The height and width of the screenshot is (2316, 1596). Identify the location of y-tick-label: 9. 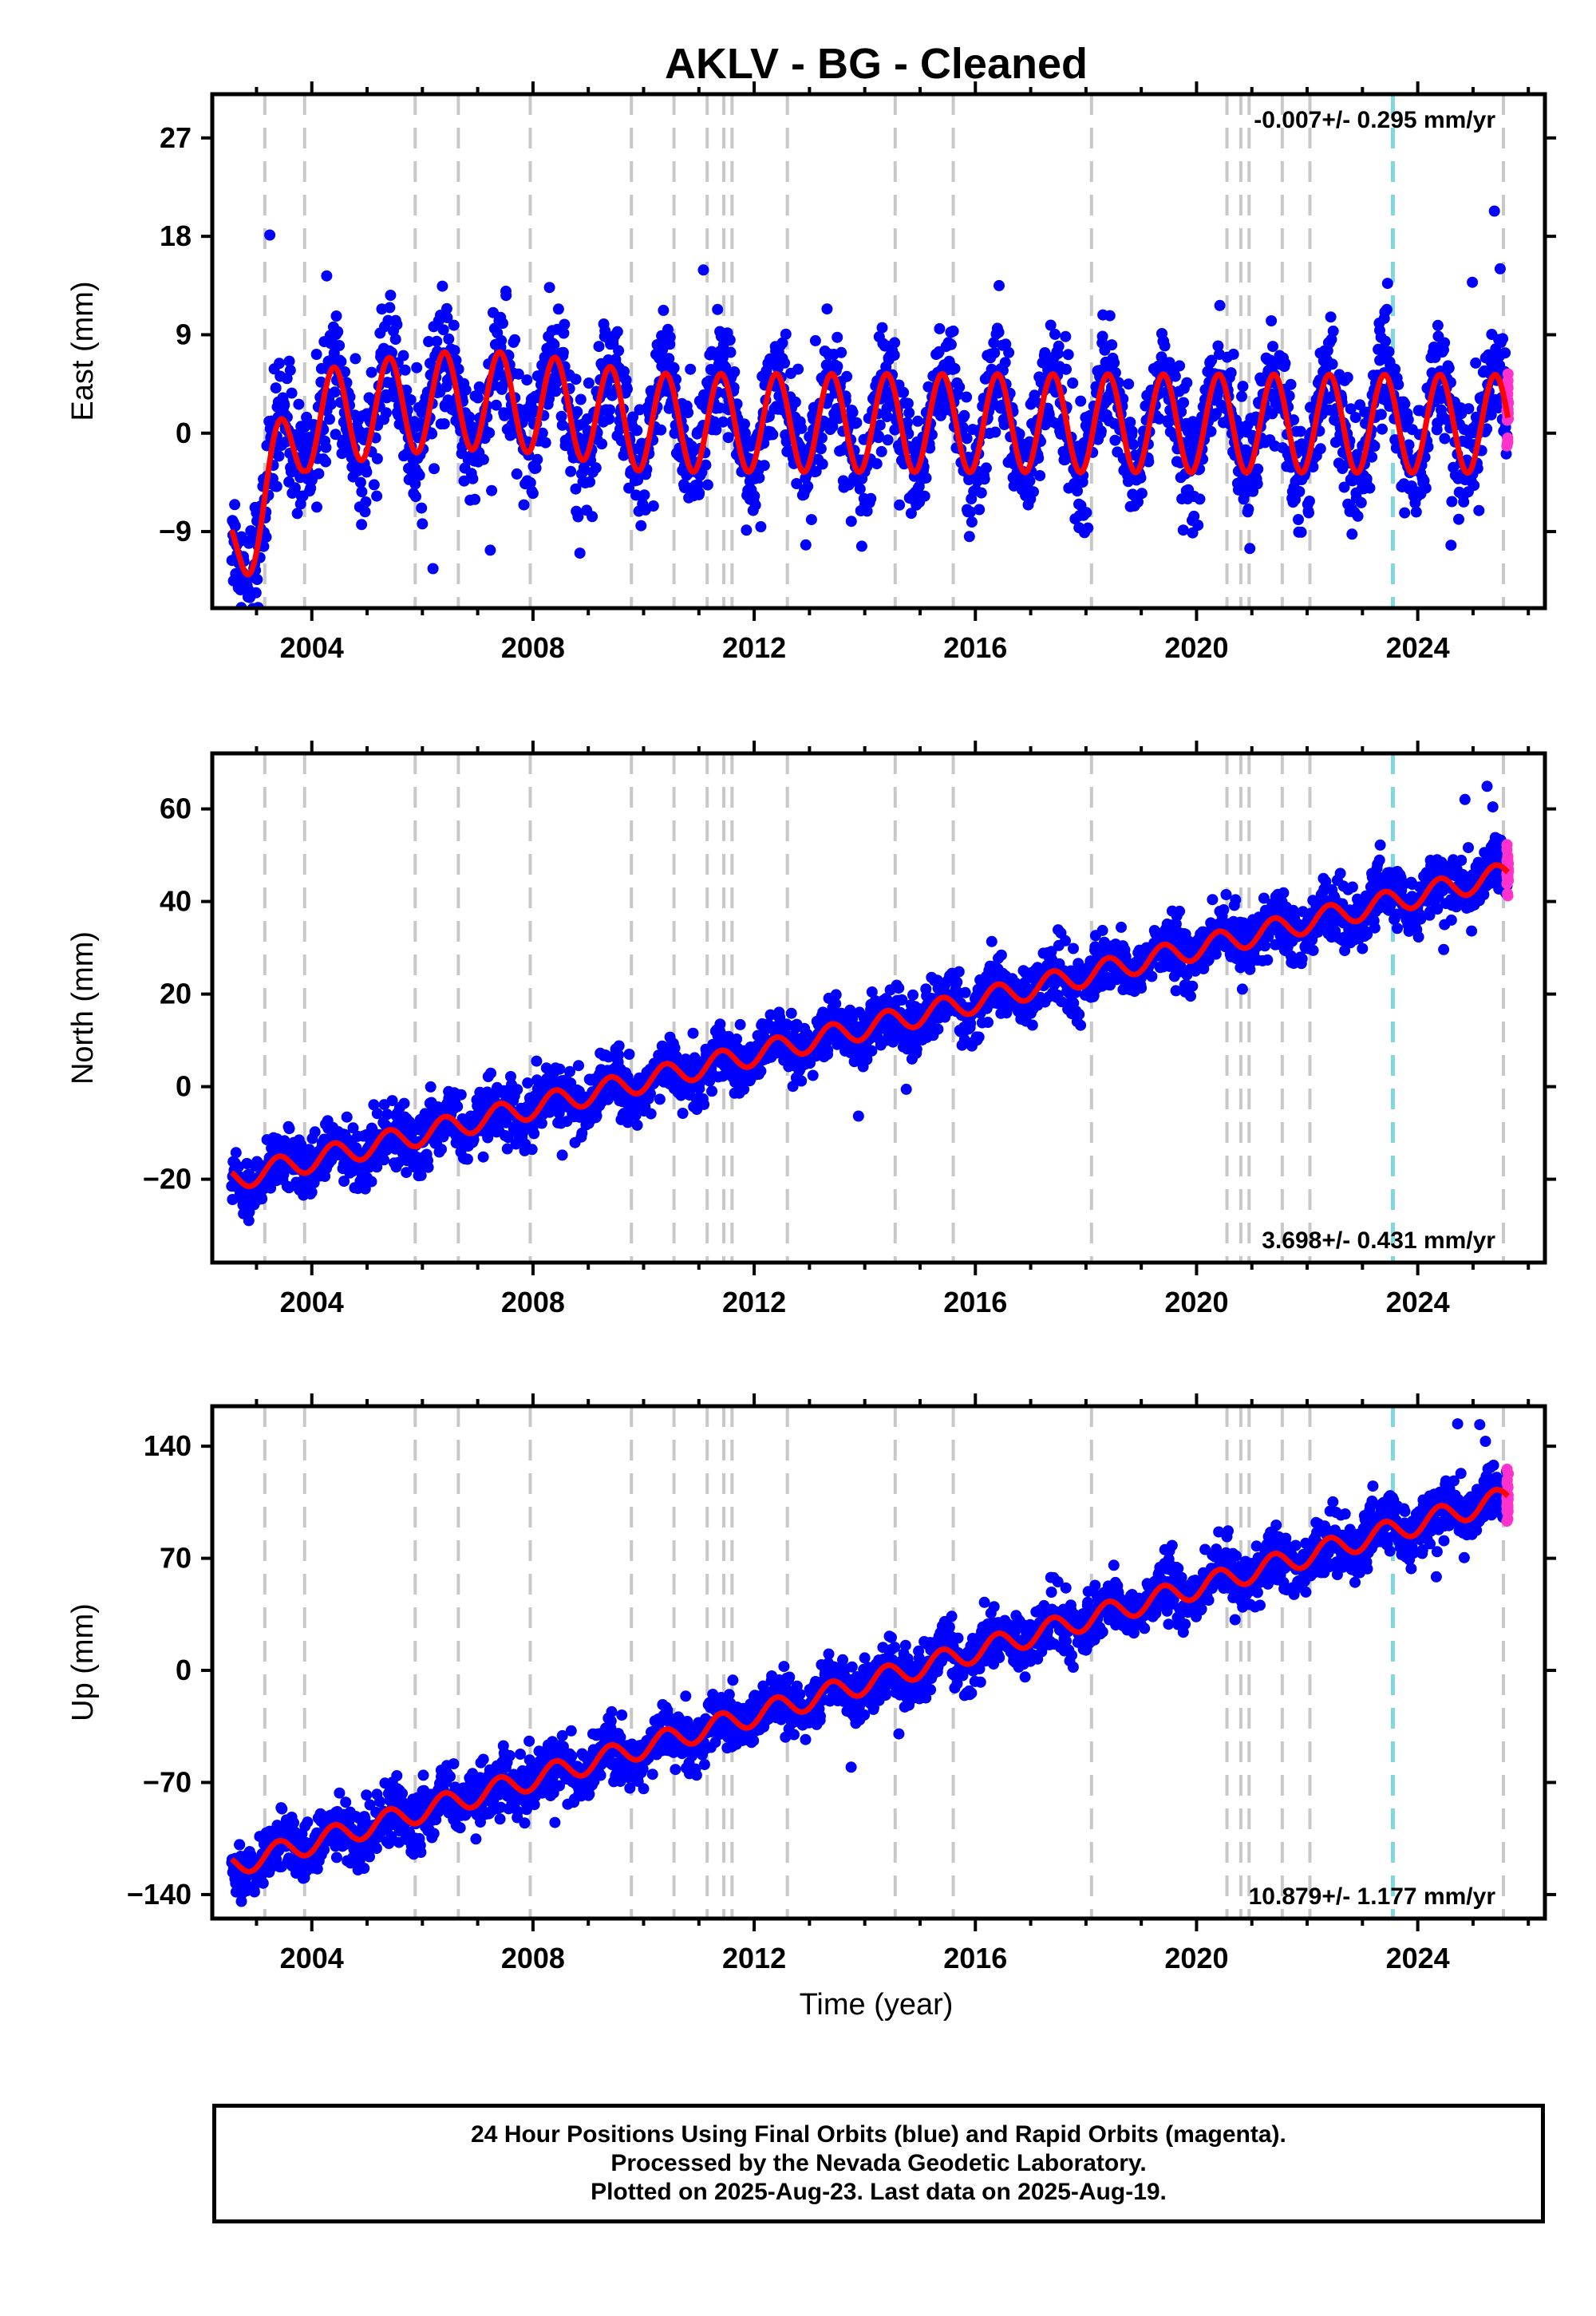
(184, 334).